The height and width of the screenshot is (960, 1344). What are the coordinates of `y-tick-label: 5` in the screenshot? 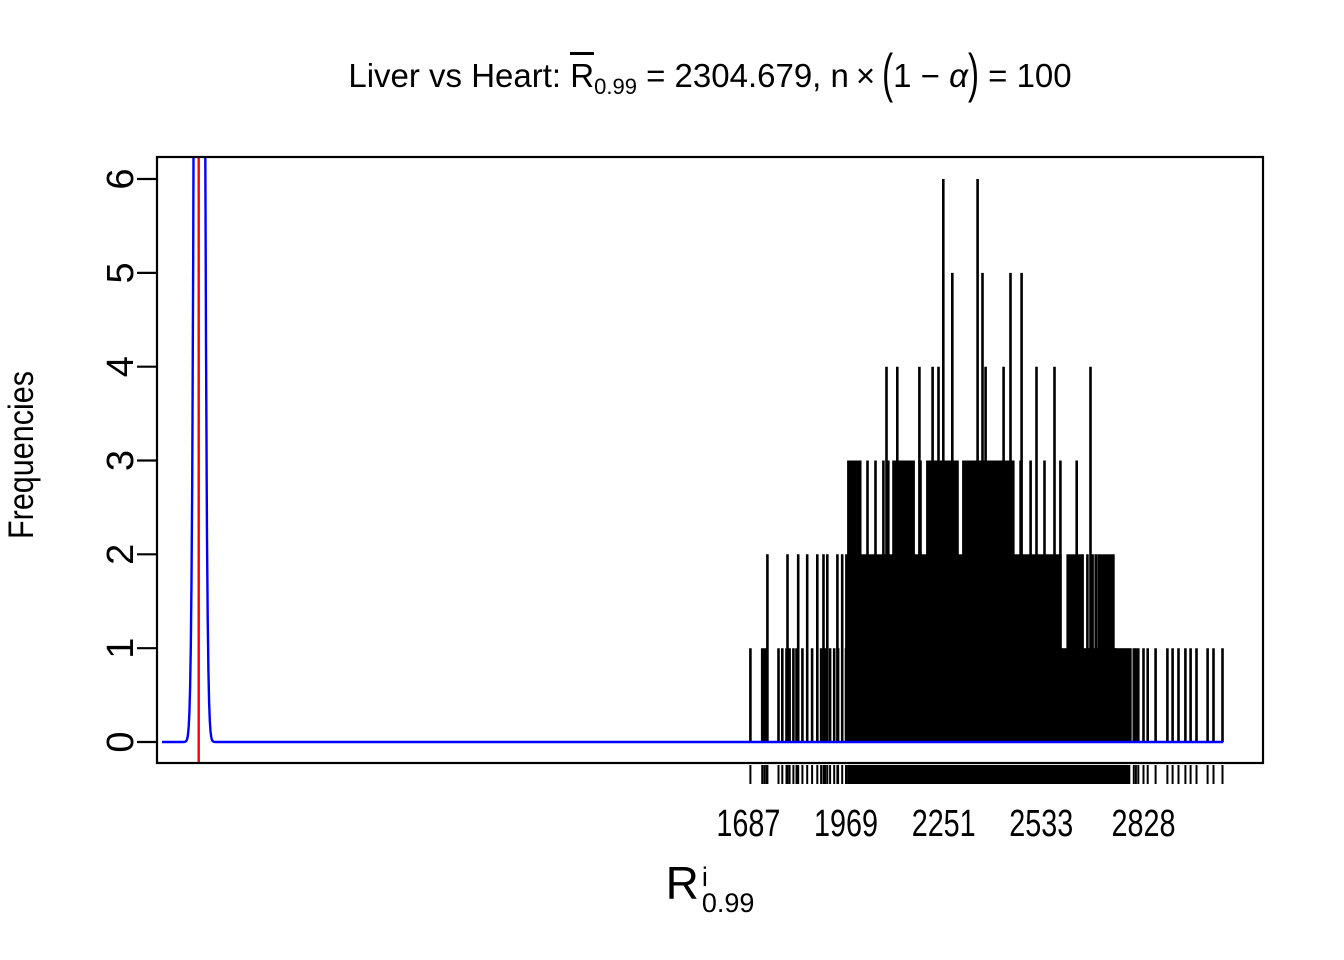 It's located at (121, 272).